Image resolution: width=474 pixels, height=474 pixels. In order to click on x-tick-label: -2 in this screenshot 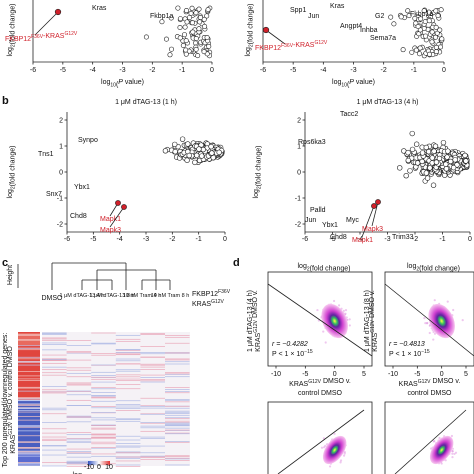, I will do `click(152, 70)`.